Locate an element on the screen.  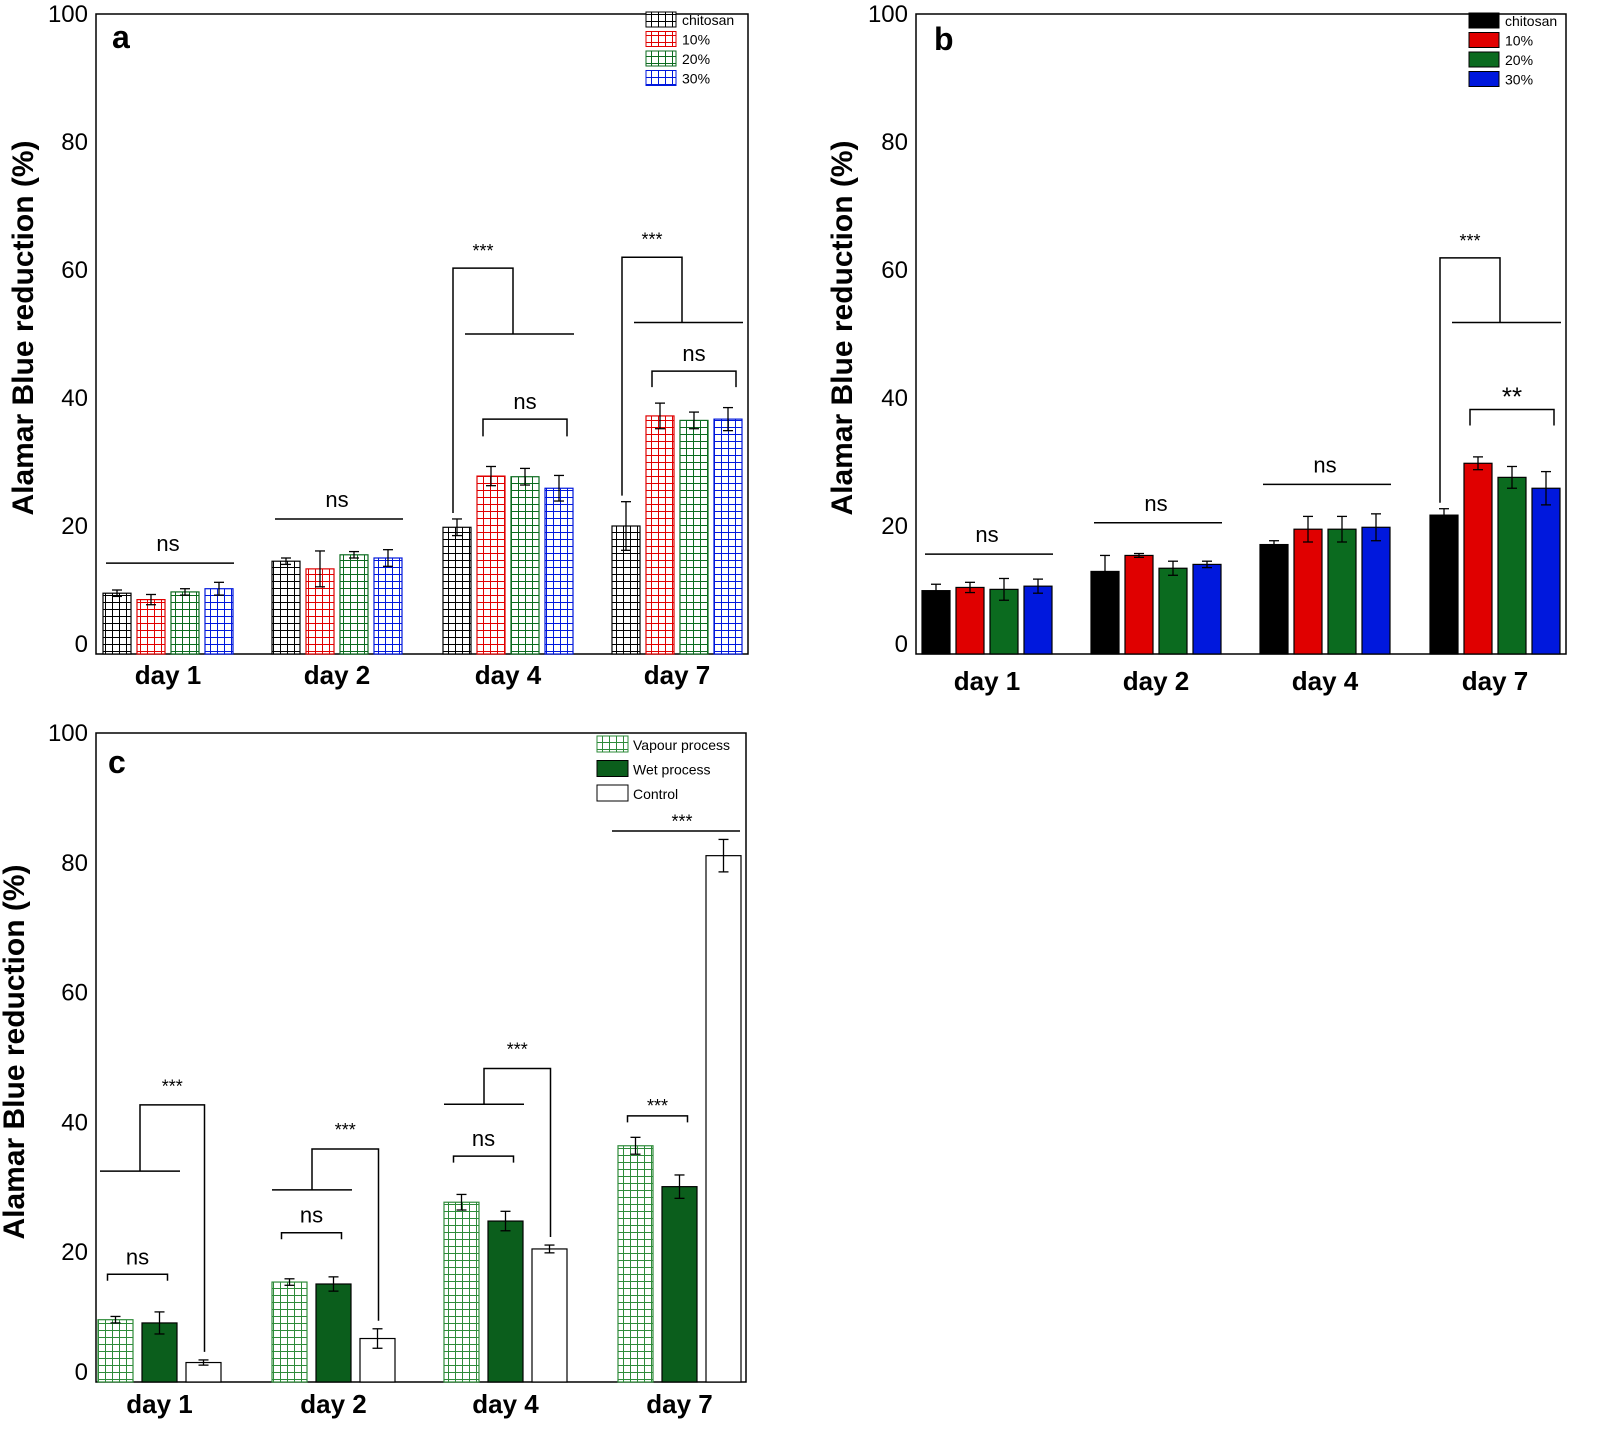
panel-b-y-axis-label: Alamar Blue reduction (%) is located at coordinates (842, 327).